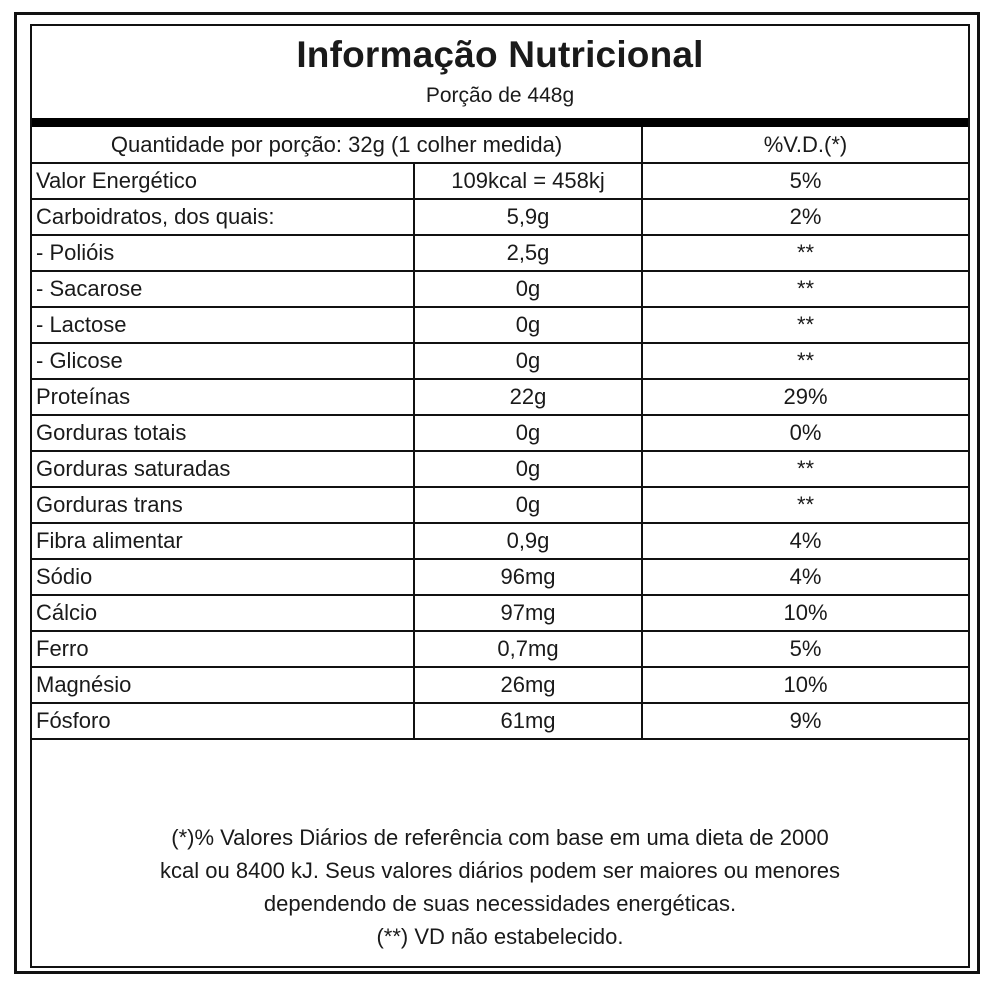 The width and height of the screenshot is (1000, 1000). I want to click on nutrient-dv: 0%, so click(804, 433).